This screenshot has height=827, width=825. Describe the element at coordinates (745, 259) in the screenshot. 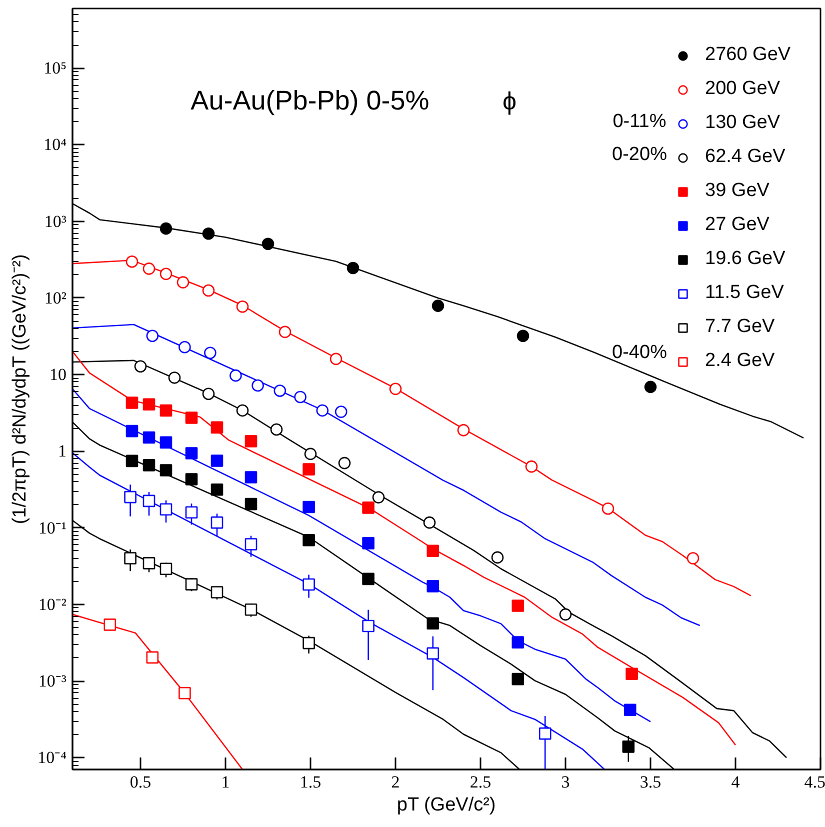

I see `legend-label: 19.6 GeV` at that location.